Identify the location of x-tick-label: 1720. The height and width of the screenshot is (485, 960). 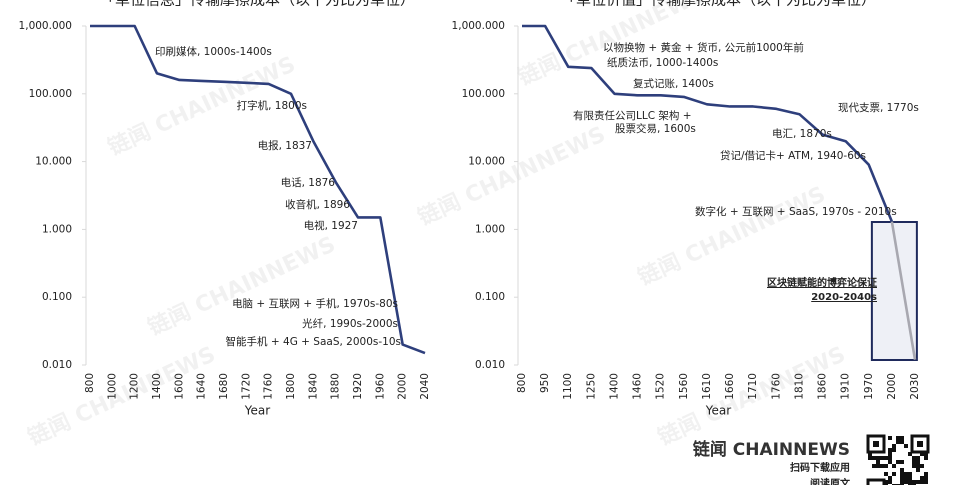
(246, 386).